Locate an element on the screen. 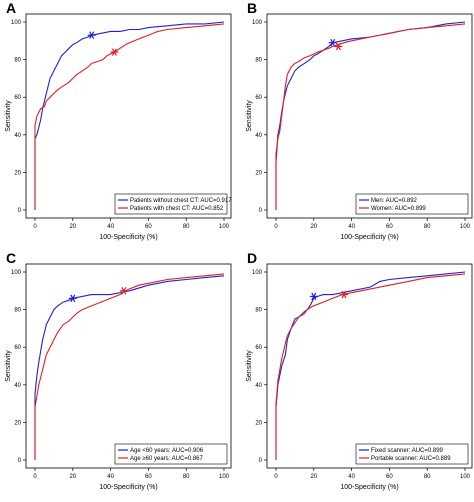  panel-letter: B is located at coordinates (252, 8).